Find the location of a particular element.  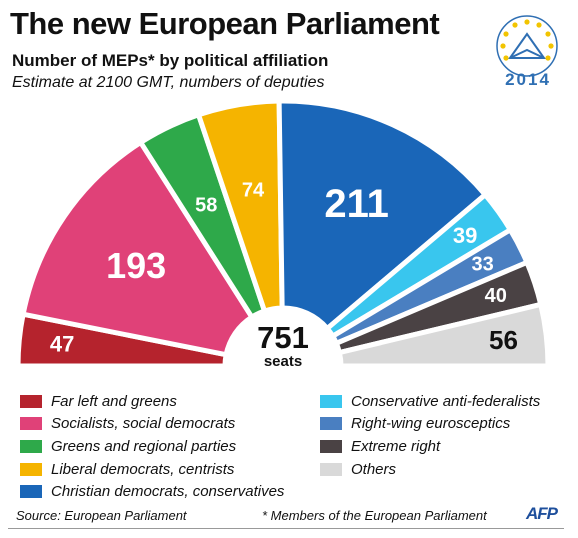

legend-item: Right-wing eurosceptics is located at coordinates (430, 424).